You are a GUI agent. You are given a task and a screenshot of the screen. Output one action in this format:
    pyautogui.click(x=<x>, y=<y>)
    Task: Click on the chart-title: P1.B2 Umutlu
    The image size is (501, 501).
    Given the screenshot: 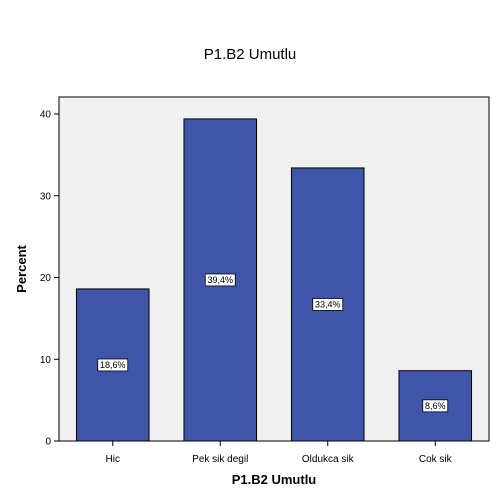 What is the action you would take?
    pyautogui.click(x=250, y=54)
    